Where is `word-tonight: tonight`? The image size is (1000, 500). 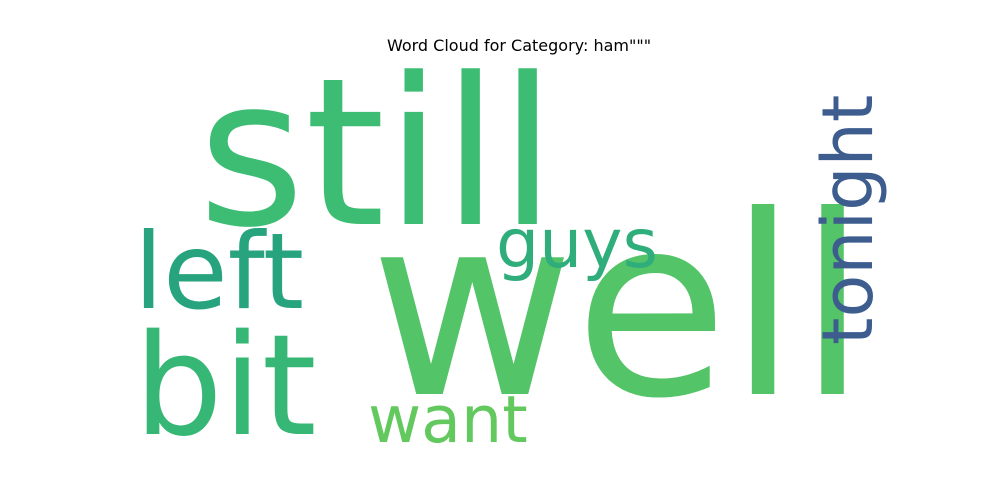 word-tonight: tonight is located at coordinates (848, 220).